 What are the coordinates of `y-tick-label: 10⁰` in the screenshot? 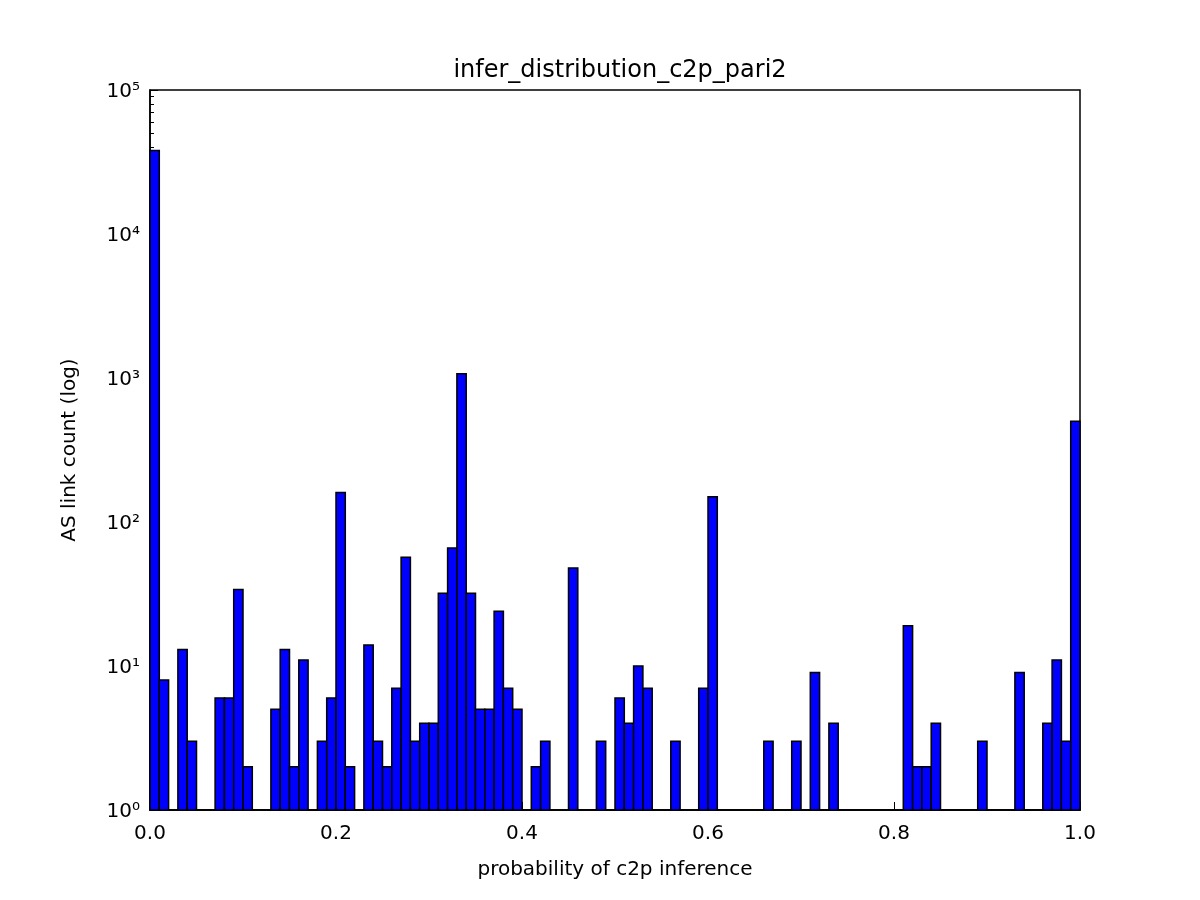 It's located at (123, 810).